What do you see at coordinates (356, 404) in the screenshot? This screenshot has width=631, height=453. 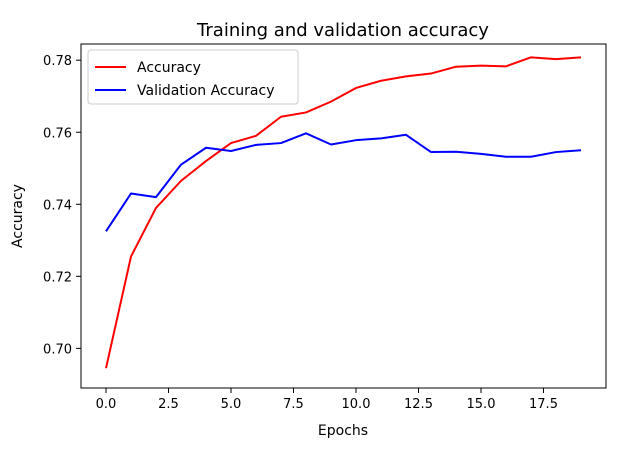 I see `x-tick-label: 10.0` at bounding box center [356, 404].